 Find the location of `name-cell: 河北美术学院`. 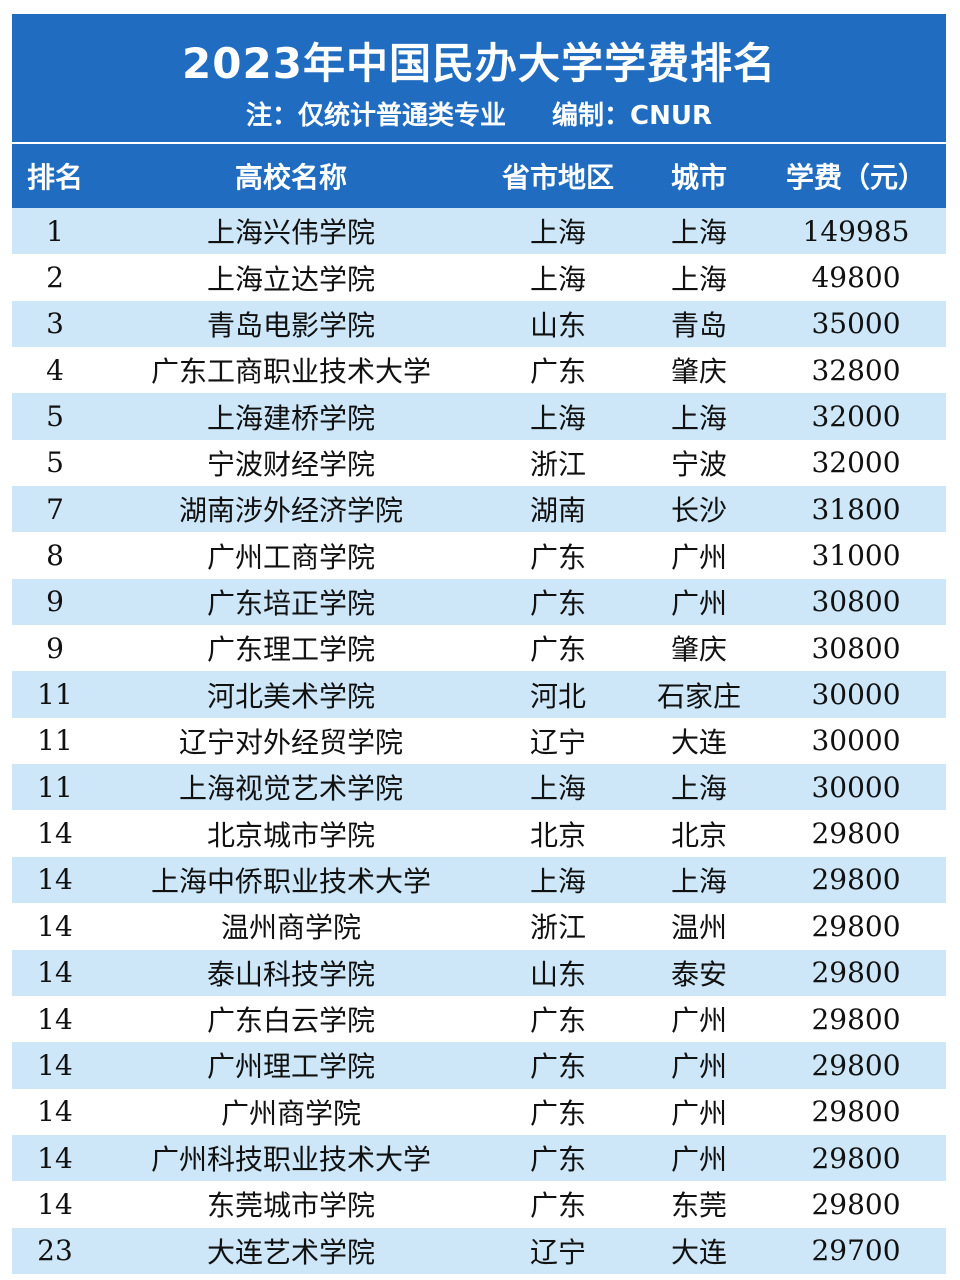

name-cell: 河北美术学院 is located at coordinates (290, 696).